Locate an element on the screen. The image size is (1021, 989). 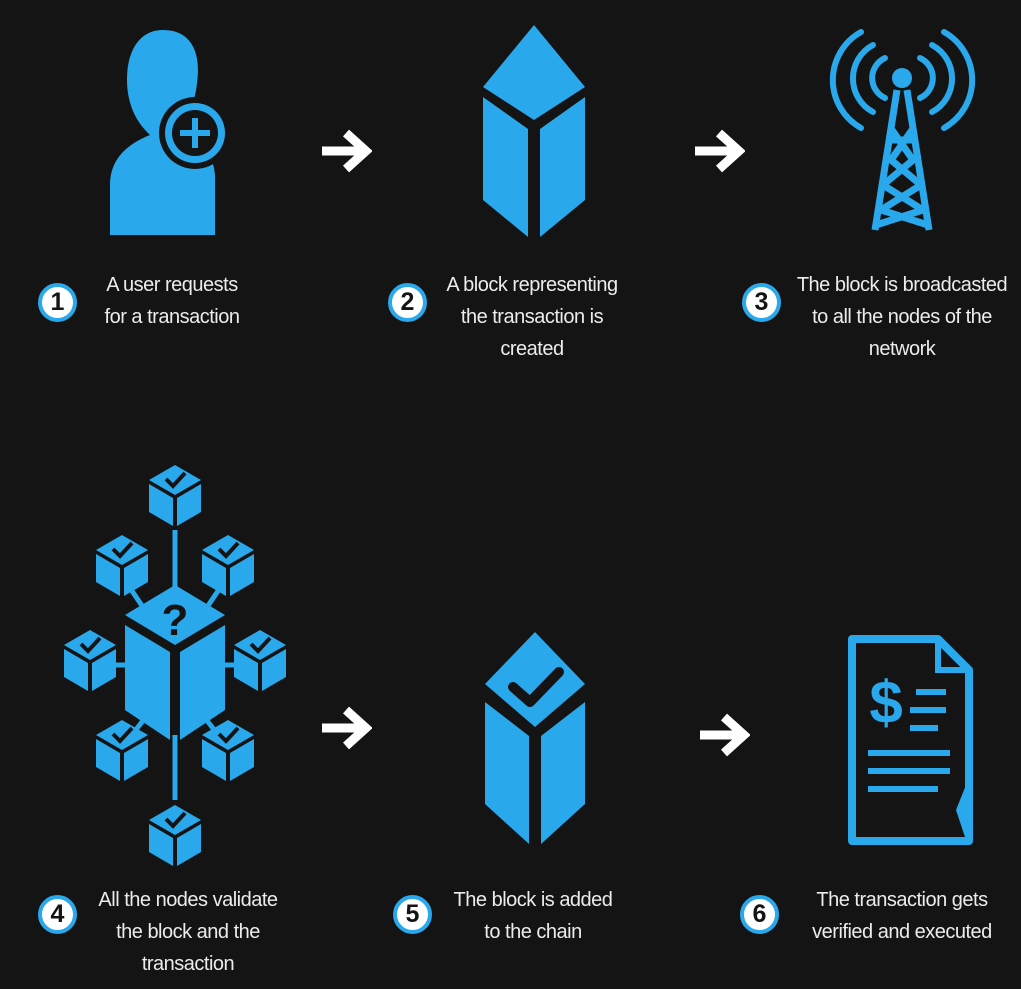
caption-line: All the nodes validate is located at coordinates (188, 900).